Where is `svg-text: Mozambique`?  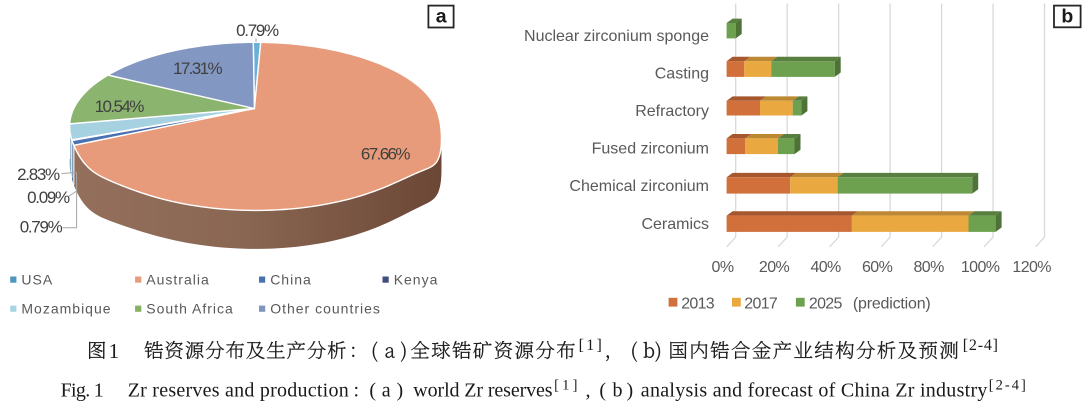
svg-text: Mozambique is located at coordinates (66, 309).